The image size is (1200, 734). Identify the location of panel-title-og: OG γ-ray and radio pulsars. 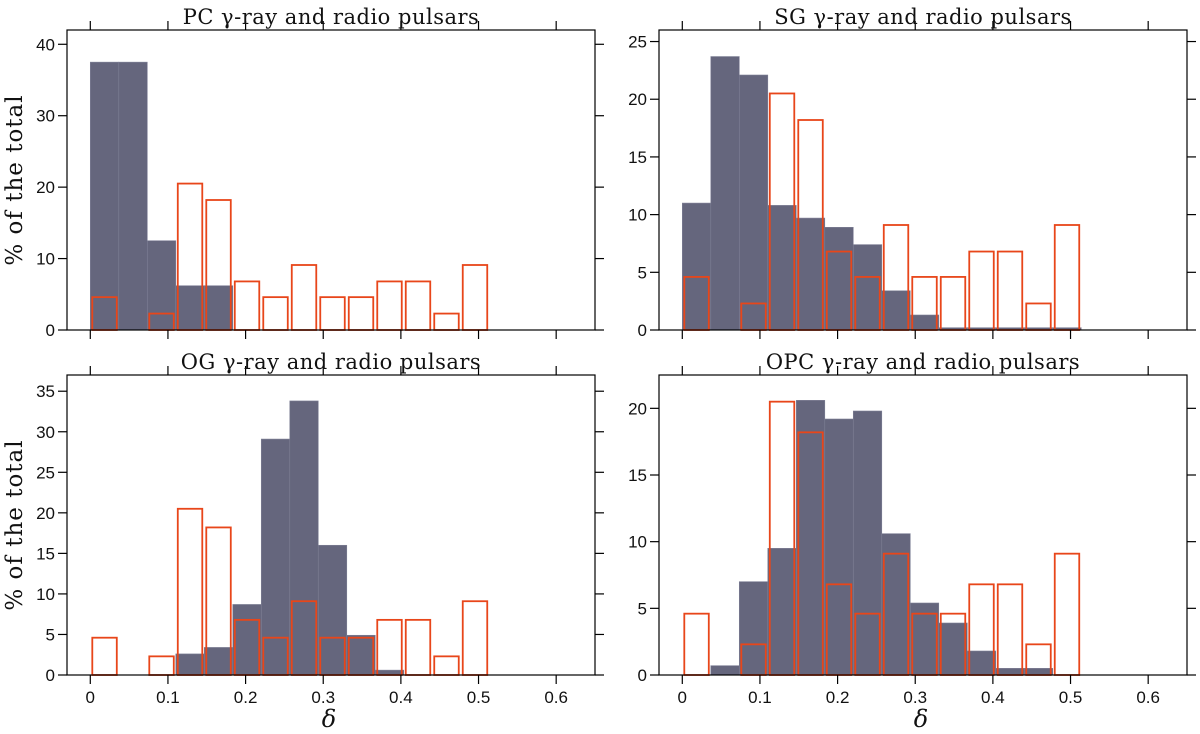
(331, 362).